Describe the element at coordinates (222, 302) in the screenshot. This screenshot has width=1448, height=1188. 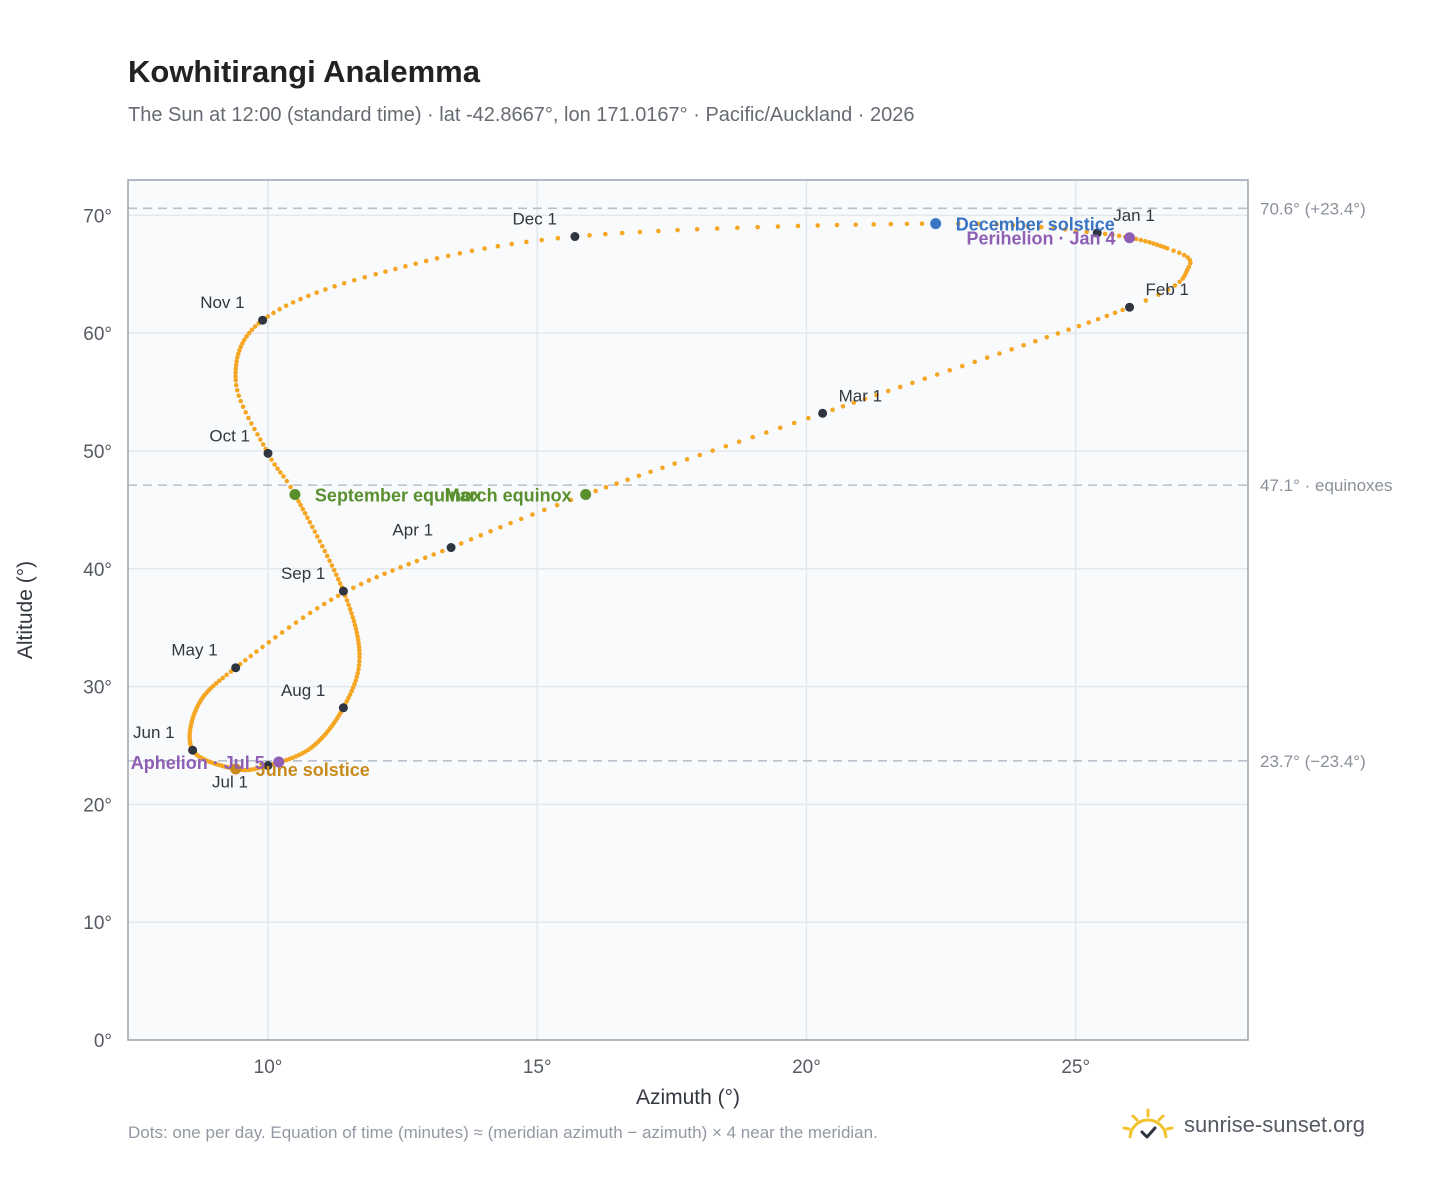
I see `month-marker-label: Nov 1` at that location.